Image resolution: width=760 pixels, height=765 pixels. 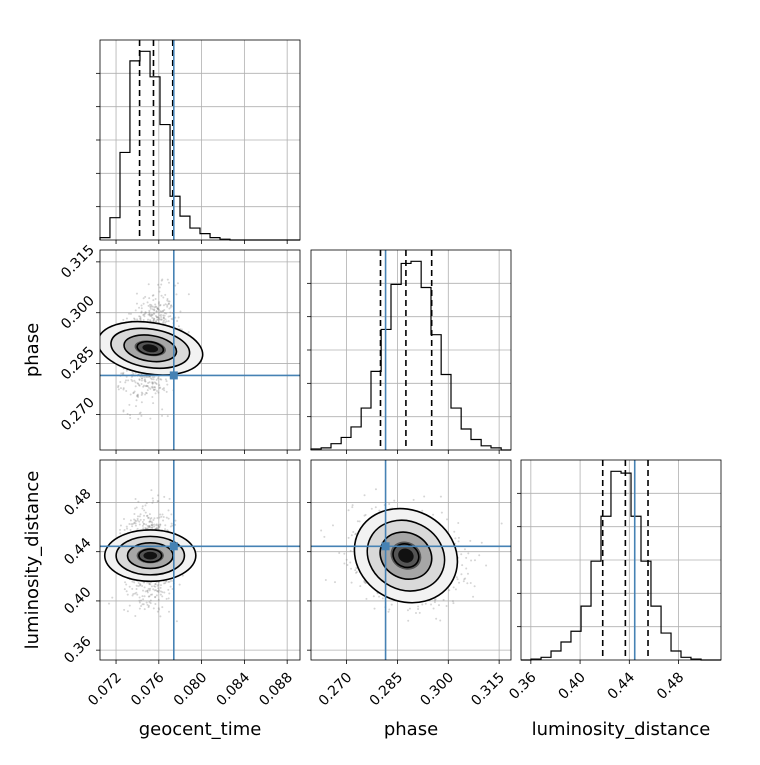 I want to click on pair-content-phase-vs-luminosity_distance, so click(x=411, y=560).